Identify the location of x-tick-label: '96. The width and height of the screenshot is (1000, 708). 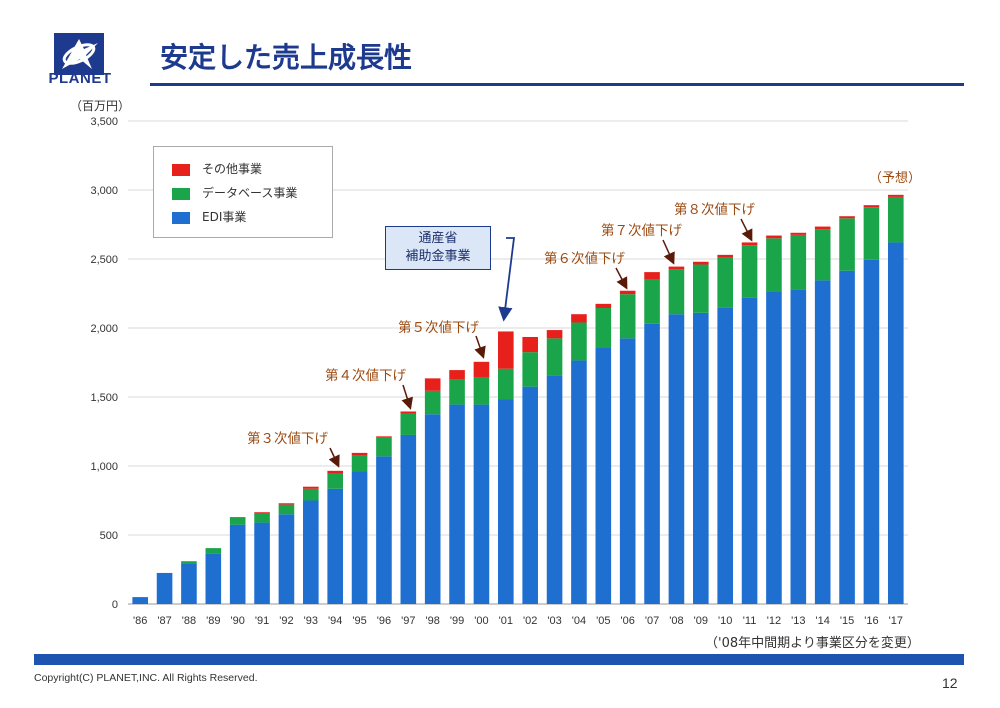
(384, 621).